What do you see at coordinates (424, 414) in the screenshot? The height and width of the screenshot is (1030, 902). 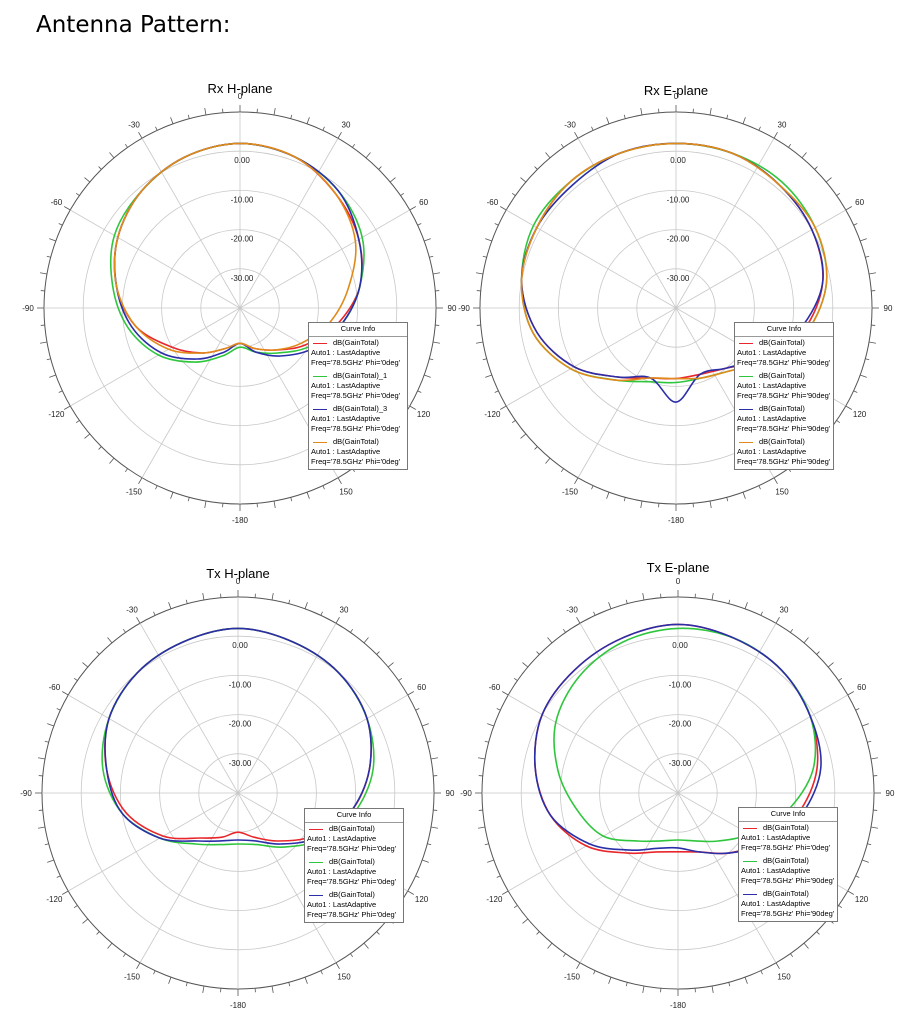 I see `angle-label: 120` at bounding box center [424, 414].